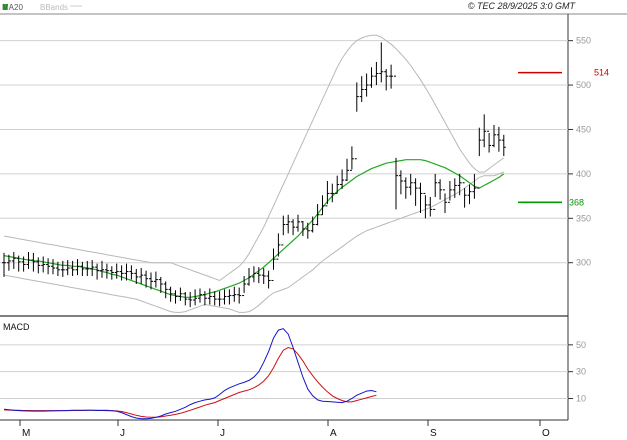 This screenshot has width=627, height=440. Describe the element at coordinates (16, 327) in the screenshot. I see `macd-panel-title: MACD` at that location.